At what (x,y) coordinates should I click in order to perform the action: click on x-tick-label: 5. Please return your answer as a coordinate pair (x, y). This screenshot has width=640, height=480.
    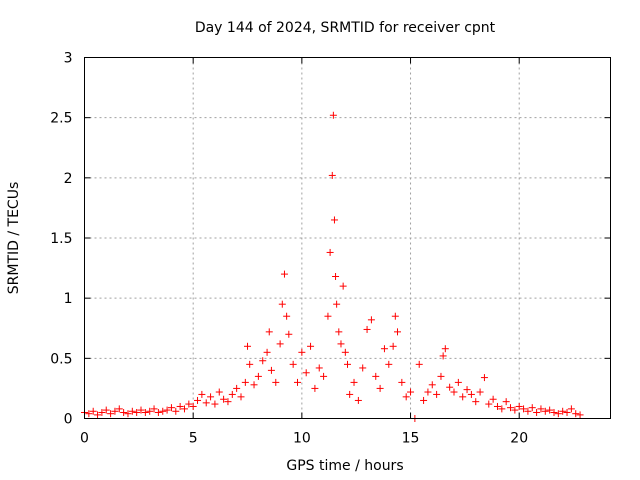
    Looking at the image, I should click on (193, 439).